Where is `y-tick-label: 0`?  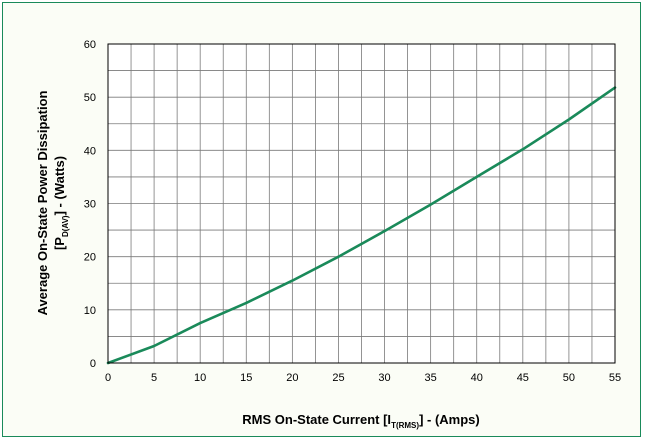 y-tick-label: 0 is located at coordinates (93, 364).